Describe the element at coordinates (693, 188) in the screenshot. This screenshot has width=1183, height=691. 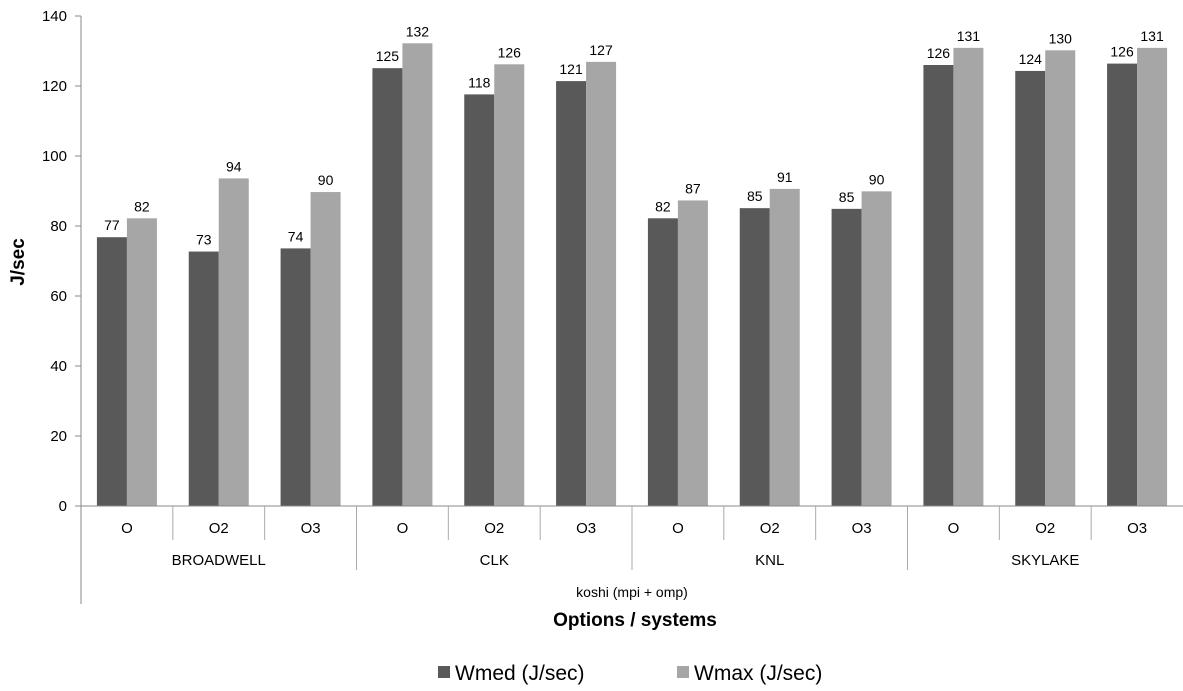
I see `data-label: 87` at that location.